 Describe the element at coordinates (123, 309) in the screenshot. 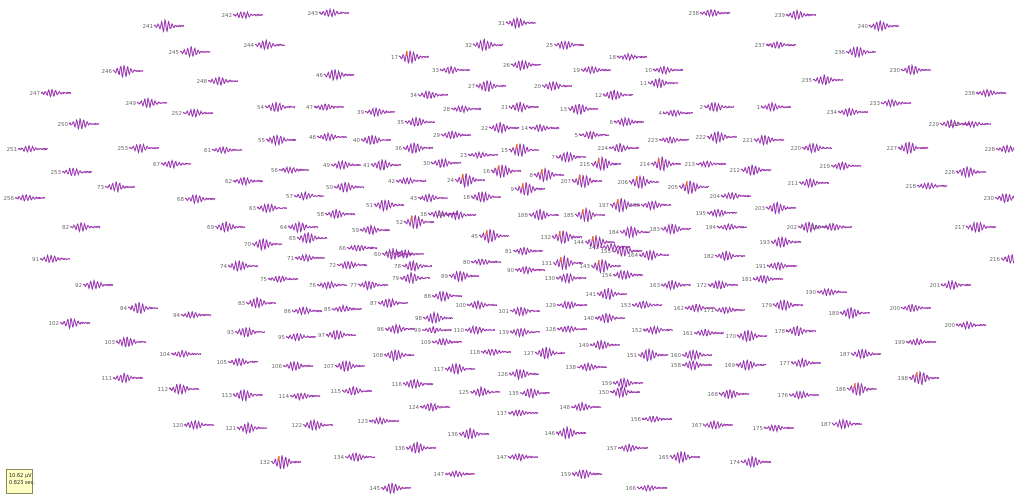

I see `channel-label: 84` at that location.